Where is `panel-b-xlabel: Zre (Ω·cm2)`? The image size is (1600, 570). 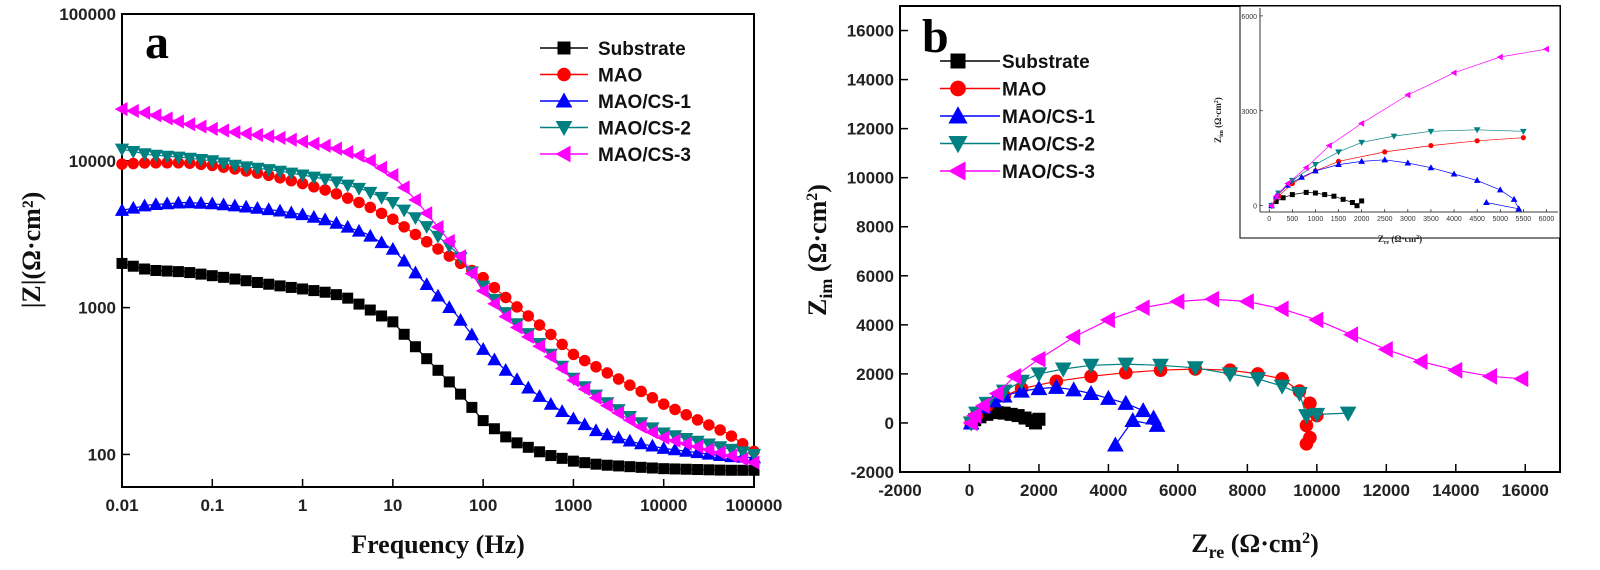 panel-b-xlabel: Zre (Ω·cm2) is located at coordinates (1255, 545).